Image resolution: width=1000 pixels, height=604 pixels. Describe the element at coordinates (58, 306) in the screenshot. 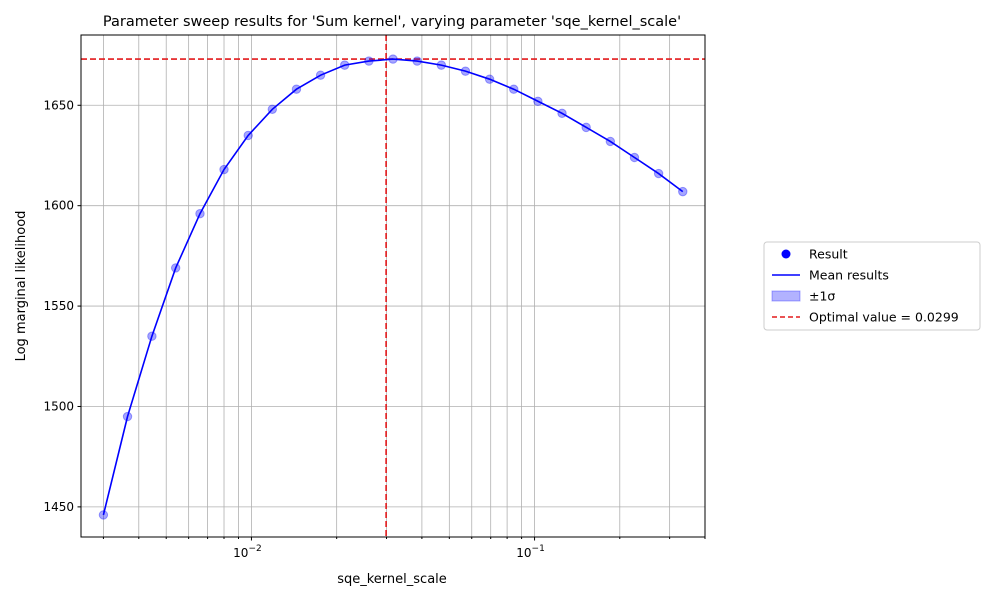

I see `y-tick-label: 1550` at that location.